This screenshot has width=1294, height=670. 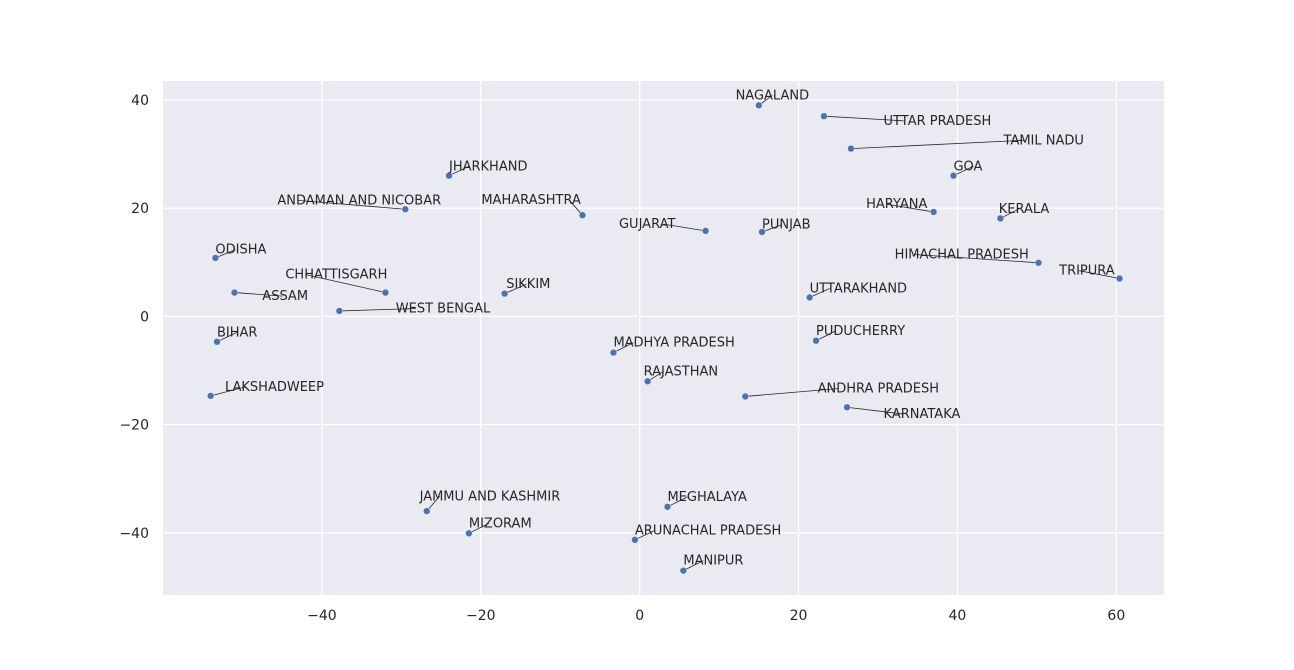 What do you see at coordinates (1024, 209) in the screenshot?
I see `point-label: KERALA` at bounding box center [1024, 209].